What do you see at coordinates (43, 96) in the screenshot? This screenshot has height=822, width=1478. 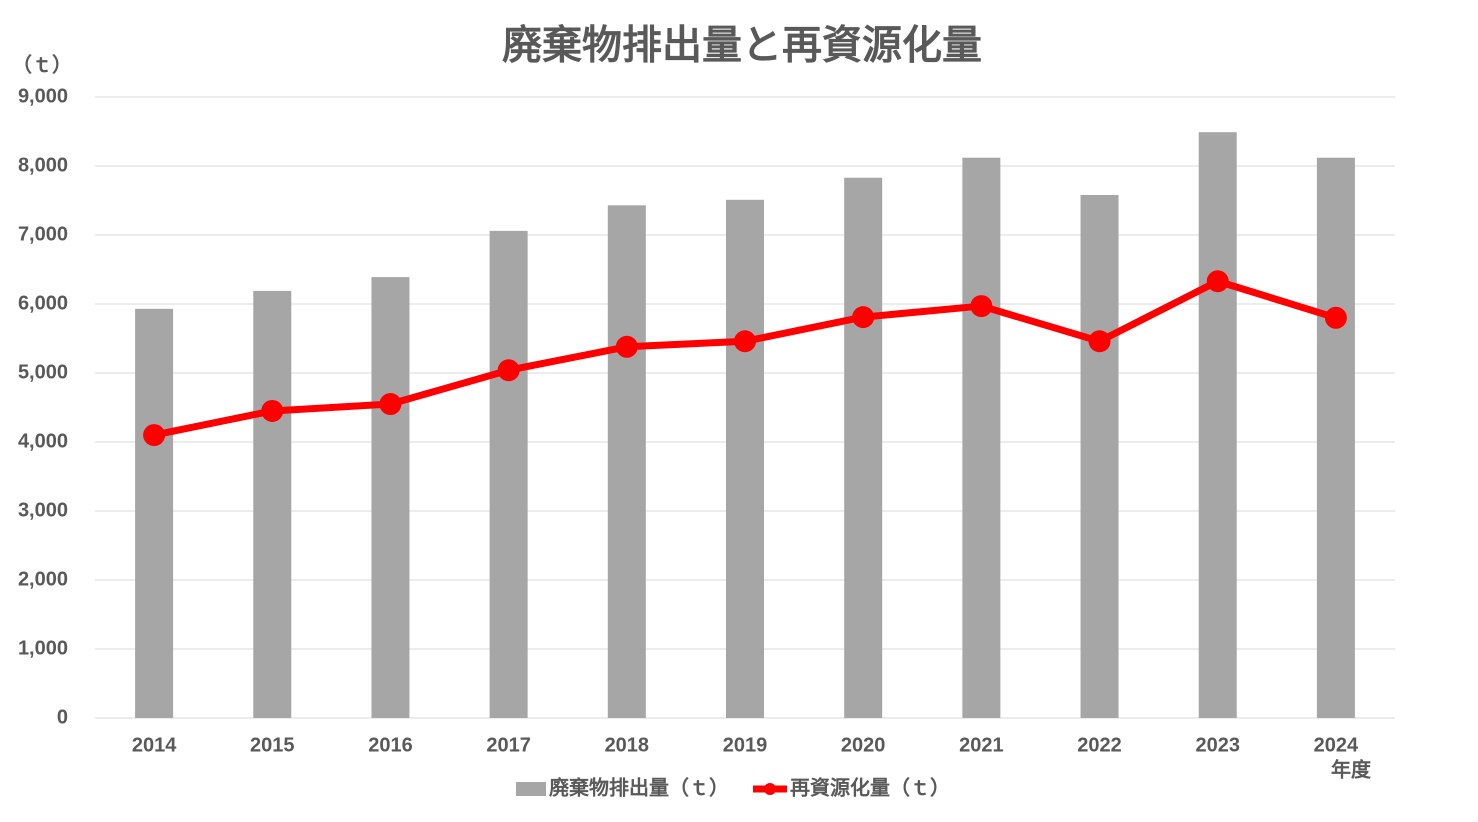 I see `y-tick-label: 9,000` at bounding box center [43, 96].